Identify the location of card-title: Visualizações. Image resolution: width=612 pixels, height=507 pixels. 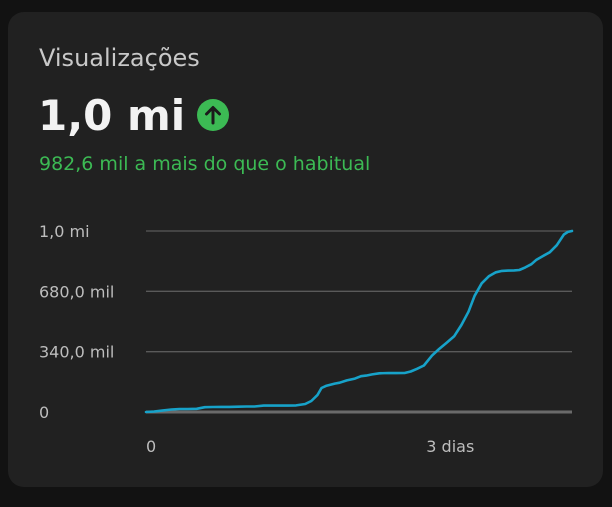
(119, 58).